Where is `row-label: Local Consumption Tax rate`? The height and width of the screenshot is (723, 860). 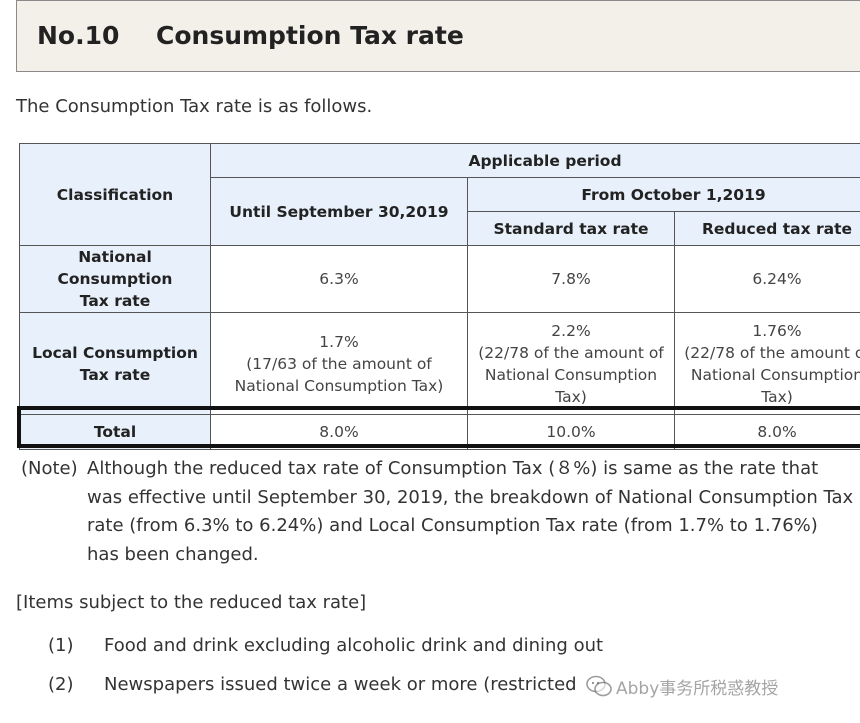 row-label: Local Consumption Tax rate is located at coordinates (115, 363).